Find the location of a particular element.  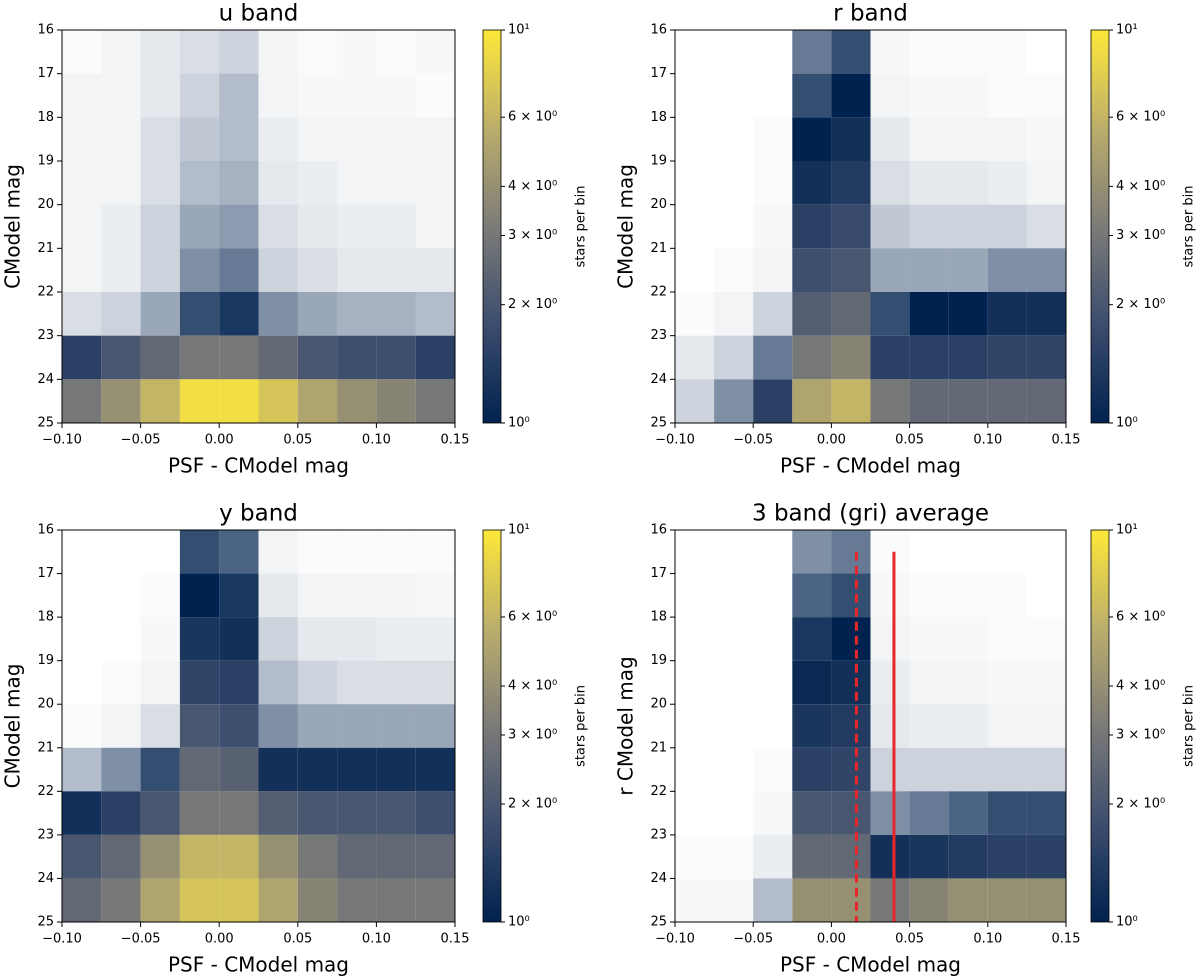

y-tick-label: 22 is located at coordinates (658, 292).